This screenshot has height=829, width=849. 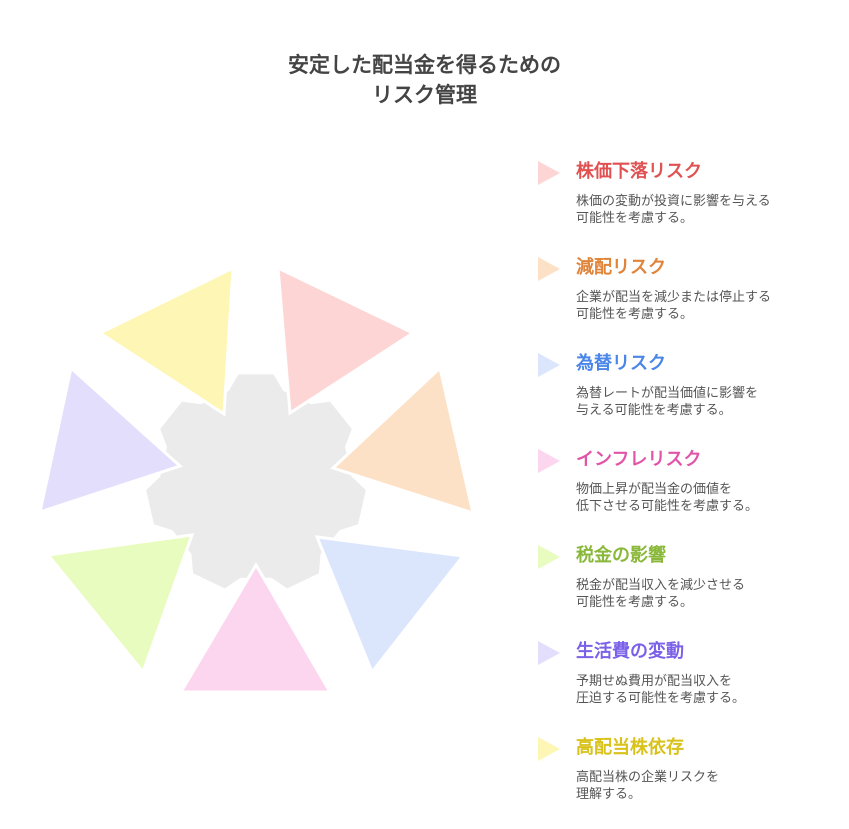 What do you see at coordinates (621, 555) in the screenshot?
I see `risk-heading: 税金の影響` at bounding box center [621, 555].